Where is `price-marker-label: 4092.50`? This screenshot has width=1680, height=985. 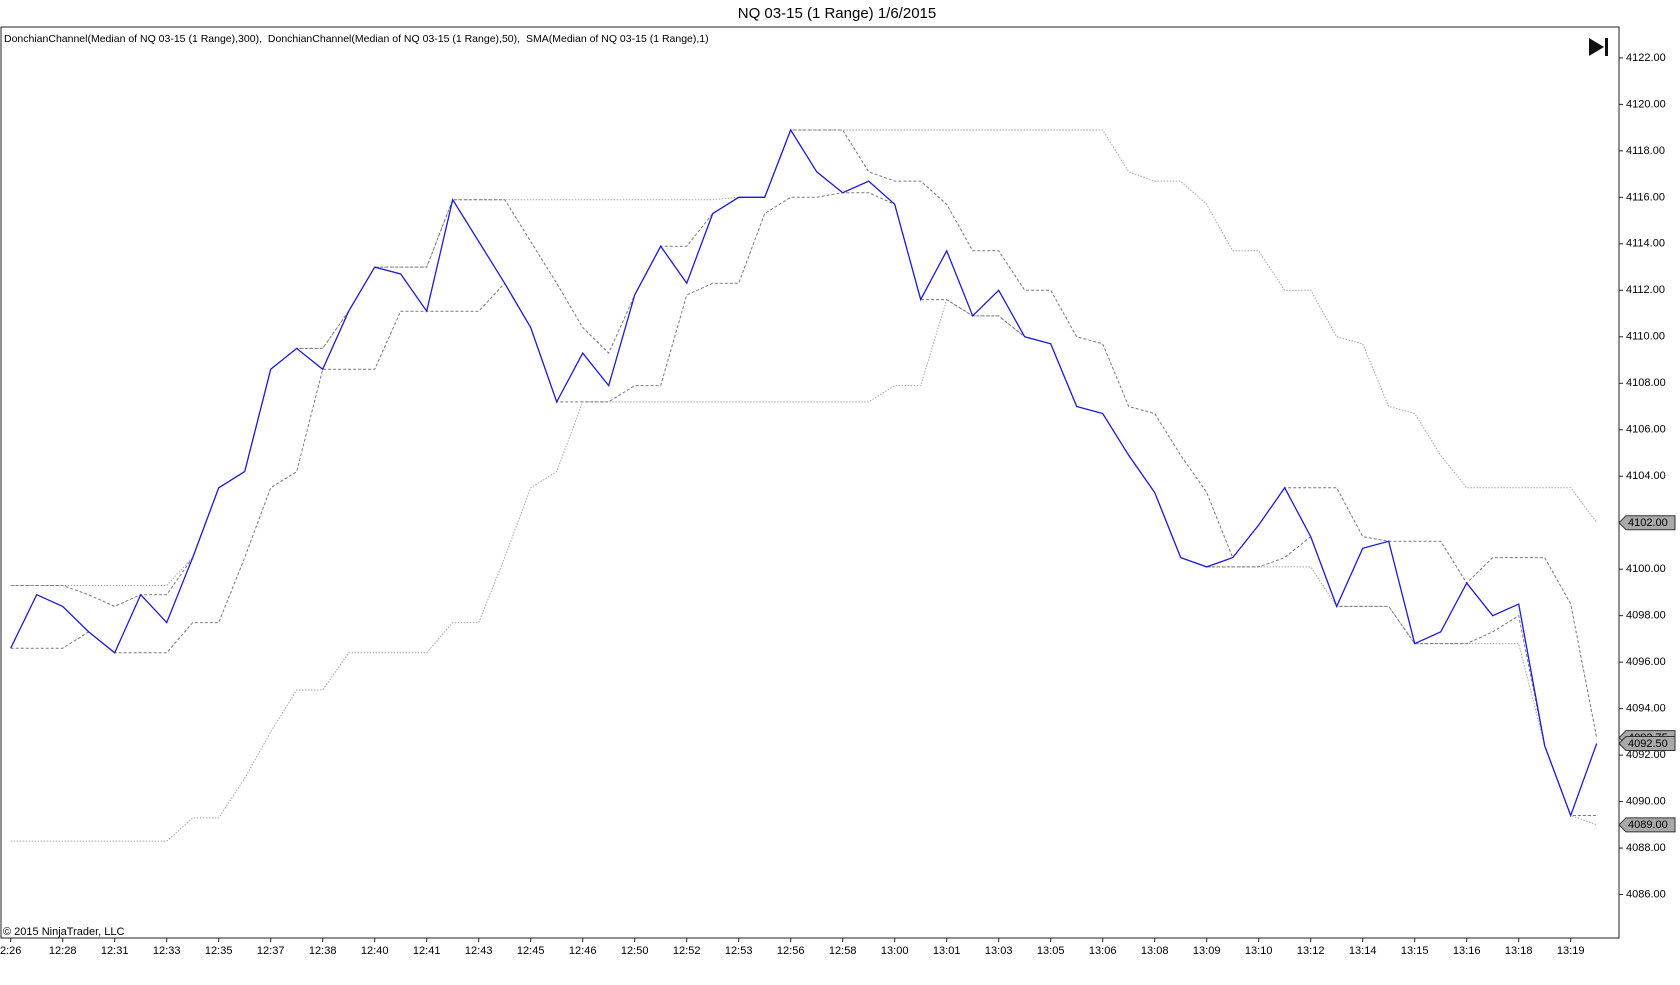 price-marker-label: 4092.50 is located at coordinates (1648, 744).